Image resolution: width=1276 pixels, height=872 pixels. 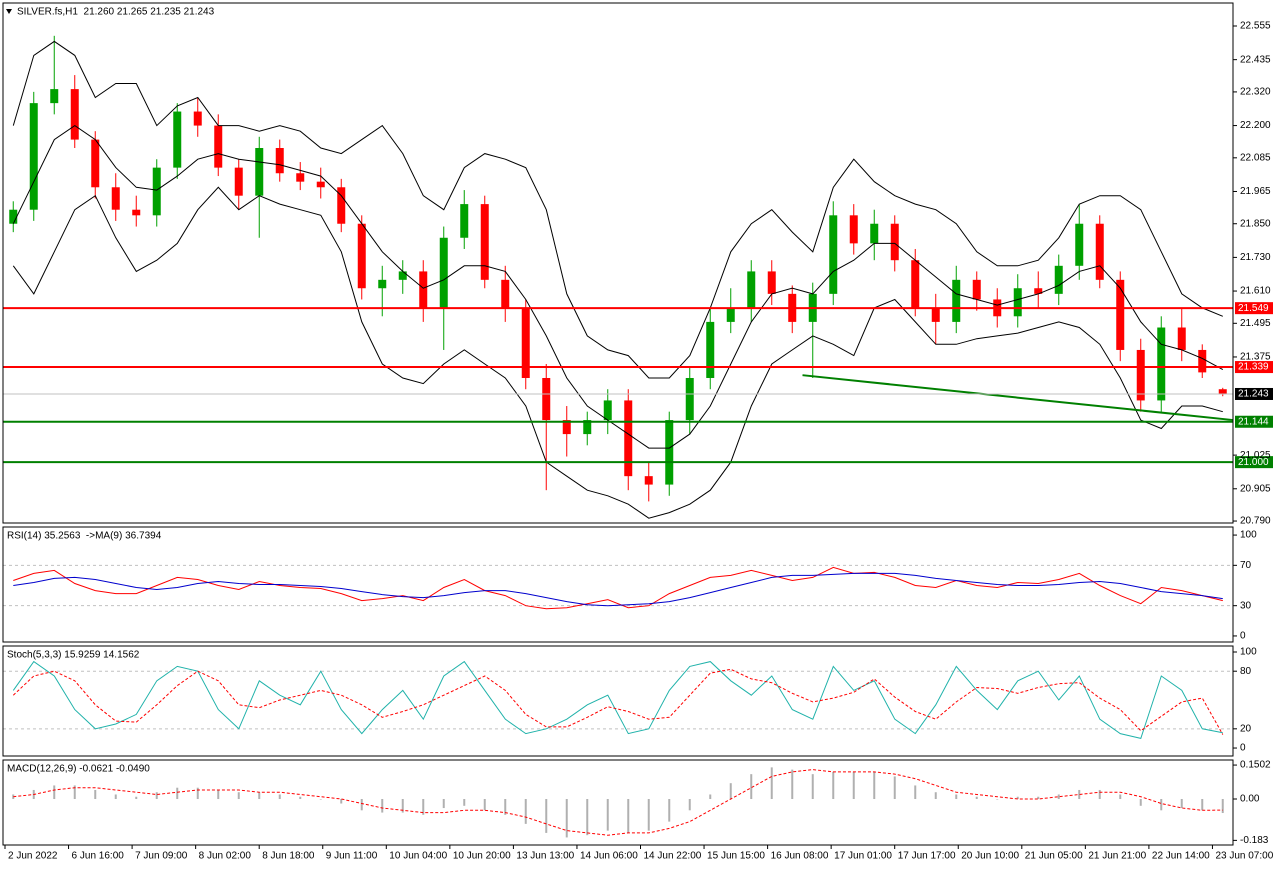 What do you see at coordinates (863, 856) in the screenshot?
I see `x-tick-label: 17 Jun 01:00` at bounding box center [863, 856].